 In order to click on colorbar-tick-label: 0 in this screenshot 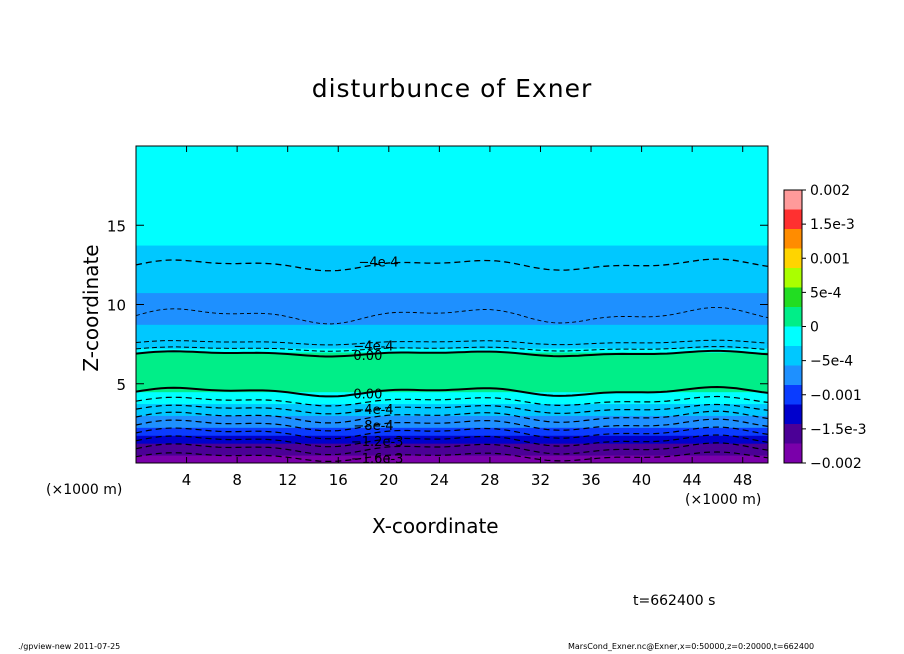, I will do `click(814, 328)`.